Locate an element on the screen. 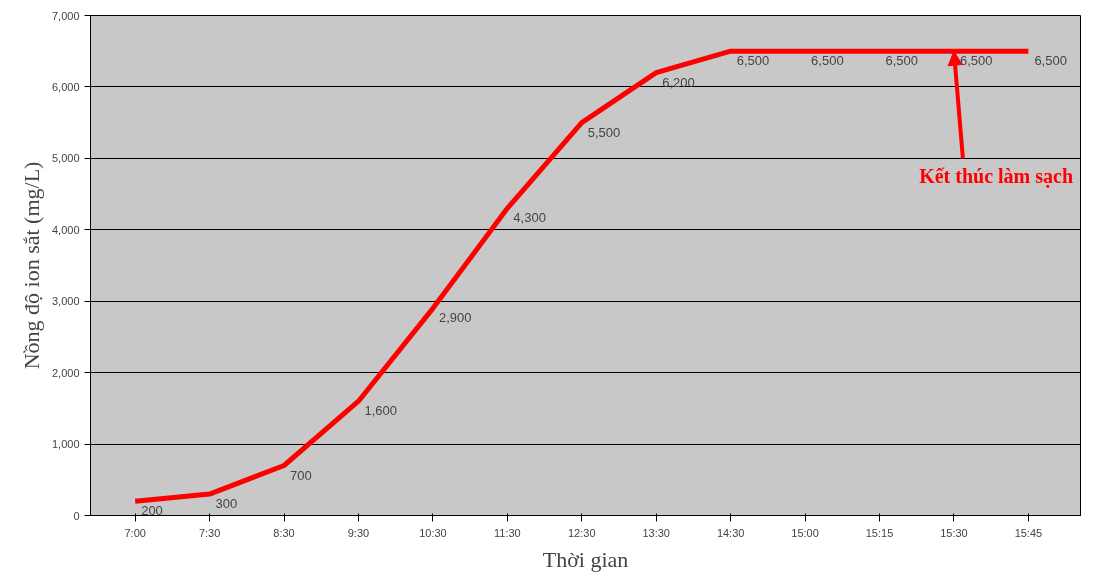 This screenshot has width=1093, height=588. x-tick-label: 7:30 is located at coordinates (209, 532).